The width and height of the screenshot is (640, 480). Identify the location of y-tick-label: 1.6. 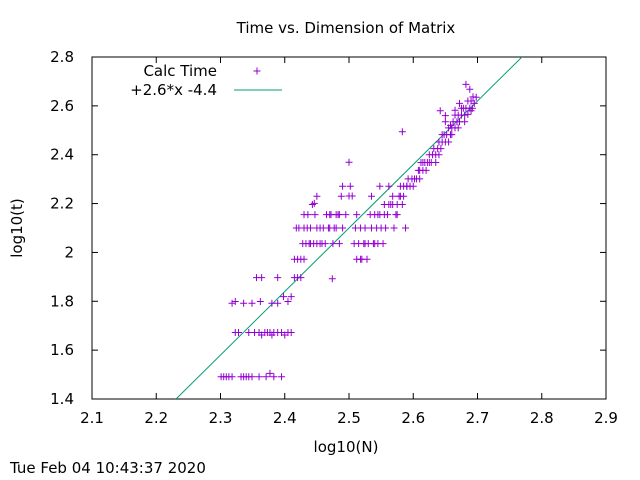
(62, 350).